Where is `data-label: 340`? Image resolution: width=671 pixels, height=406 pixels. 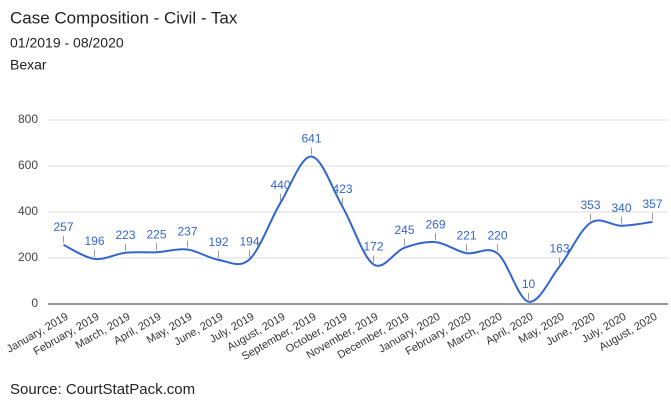
data-label: 340 is located at coordinates (621, 208).